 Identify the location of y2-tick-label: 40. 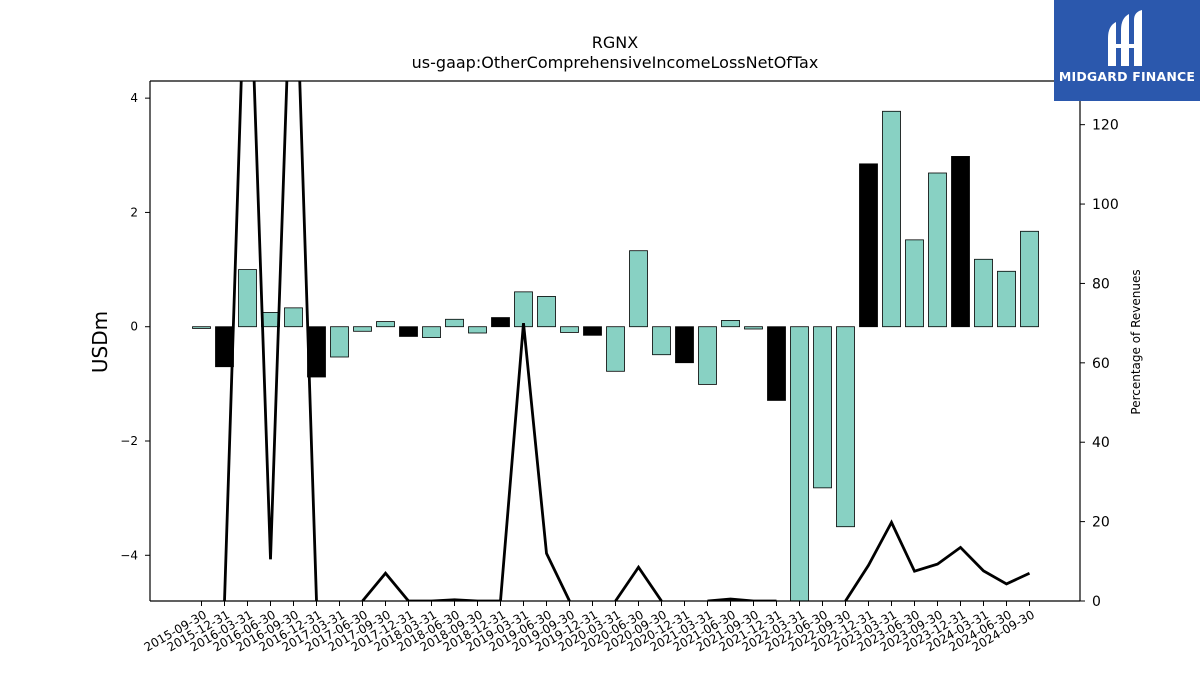
(1101, 443).